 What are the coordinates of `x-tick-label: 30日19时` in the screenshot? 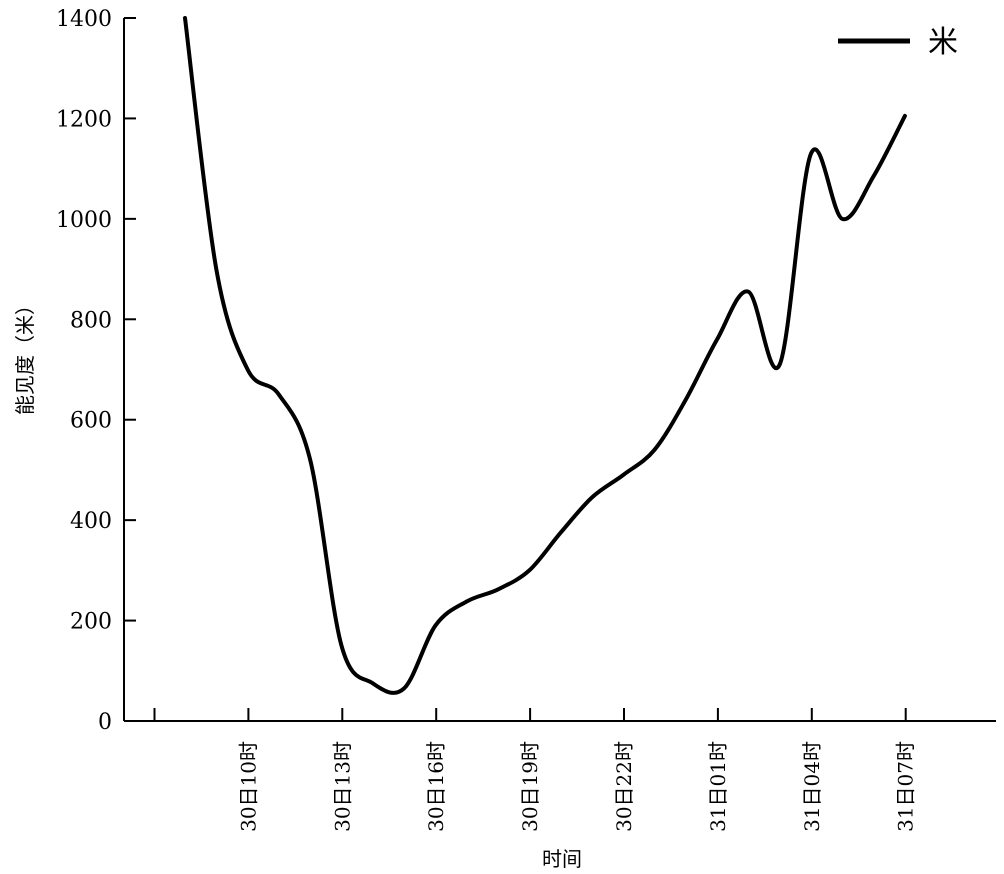 It's located at (530, 786).